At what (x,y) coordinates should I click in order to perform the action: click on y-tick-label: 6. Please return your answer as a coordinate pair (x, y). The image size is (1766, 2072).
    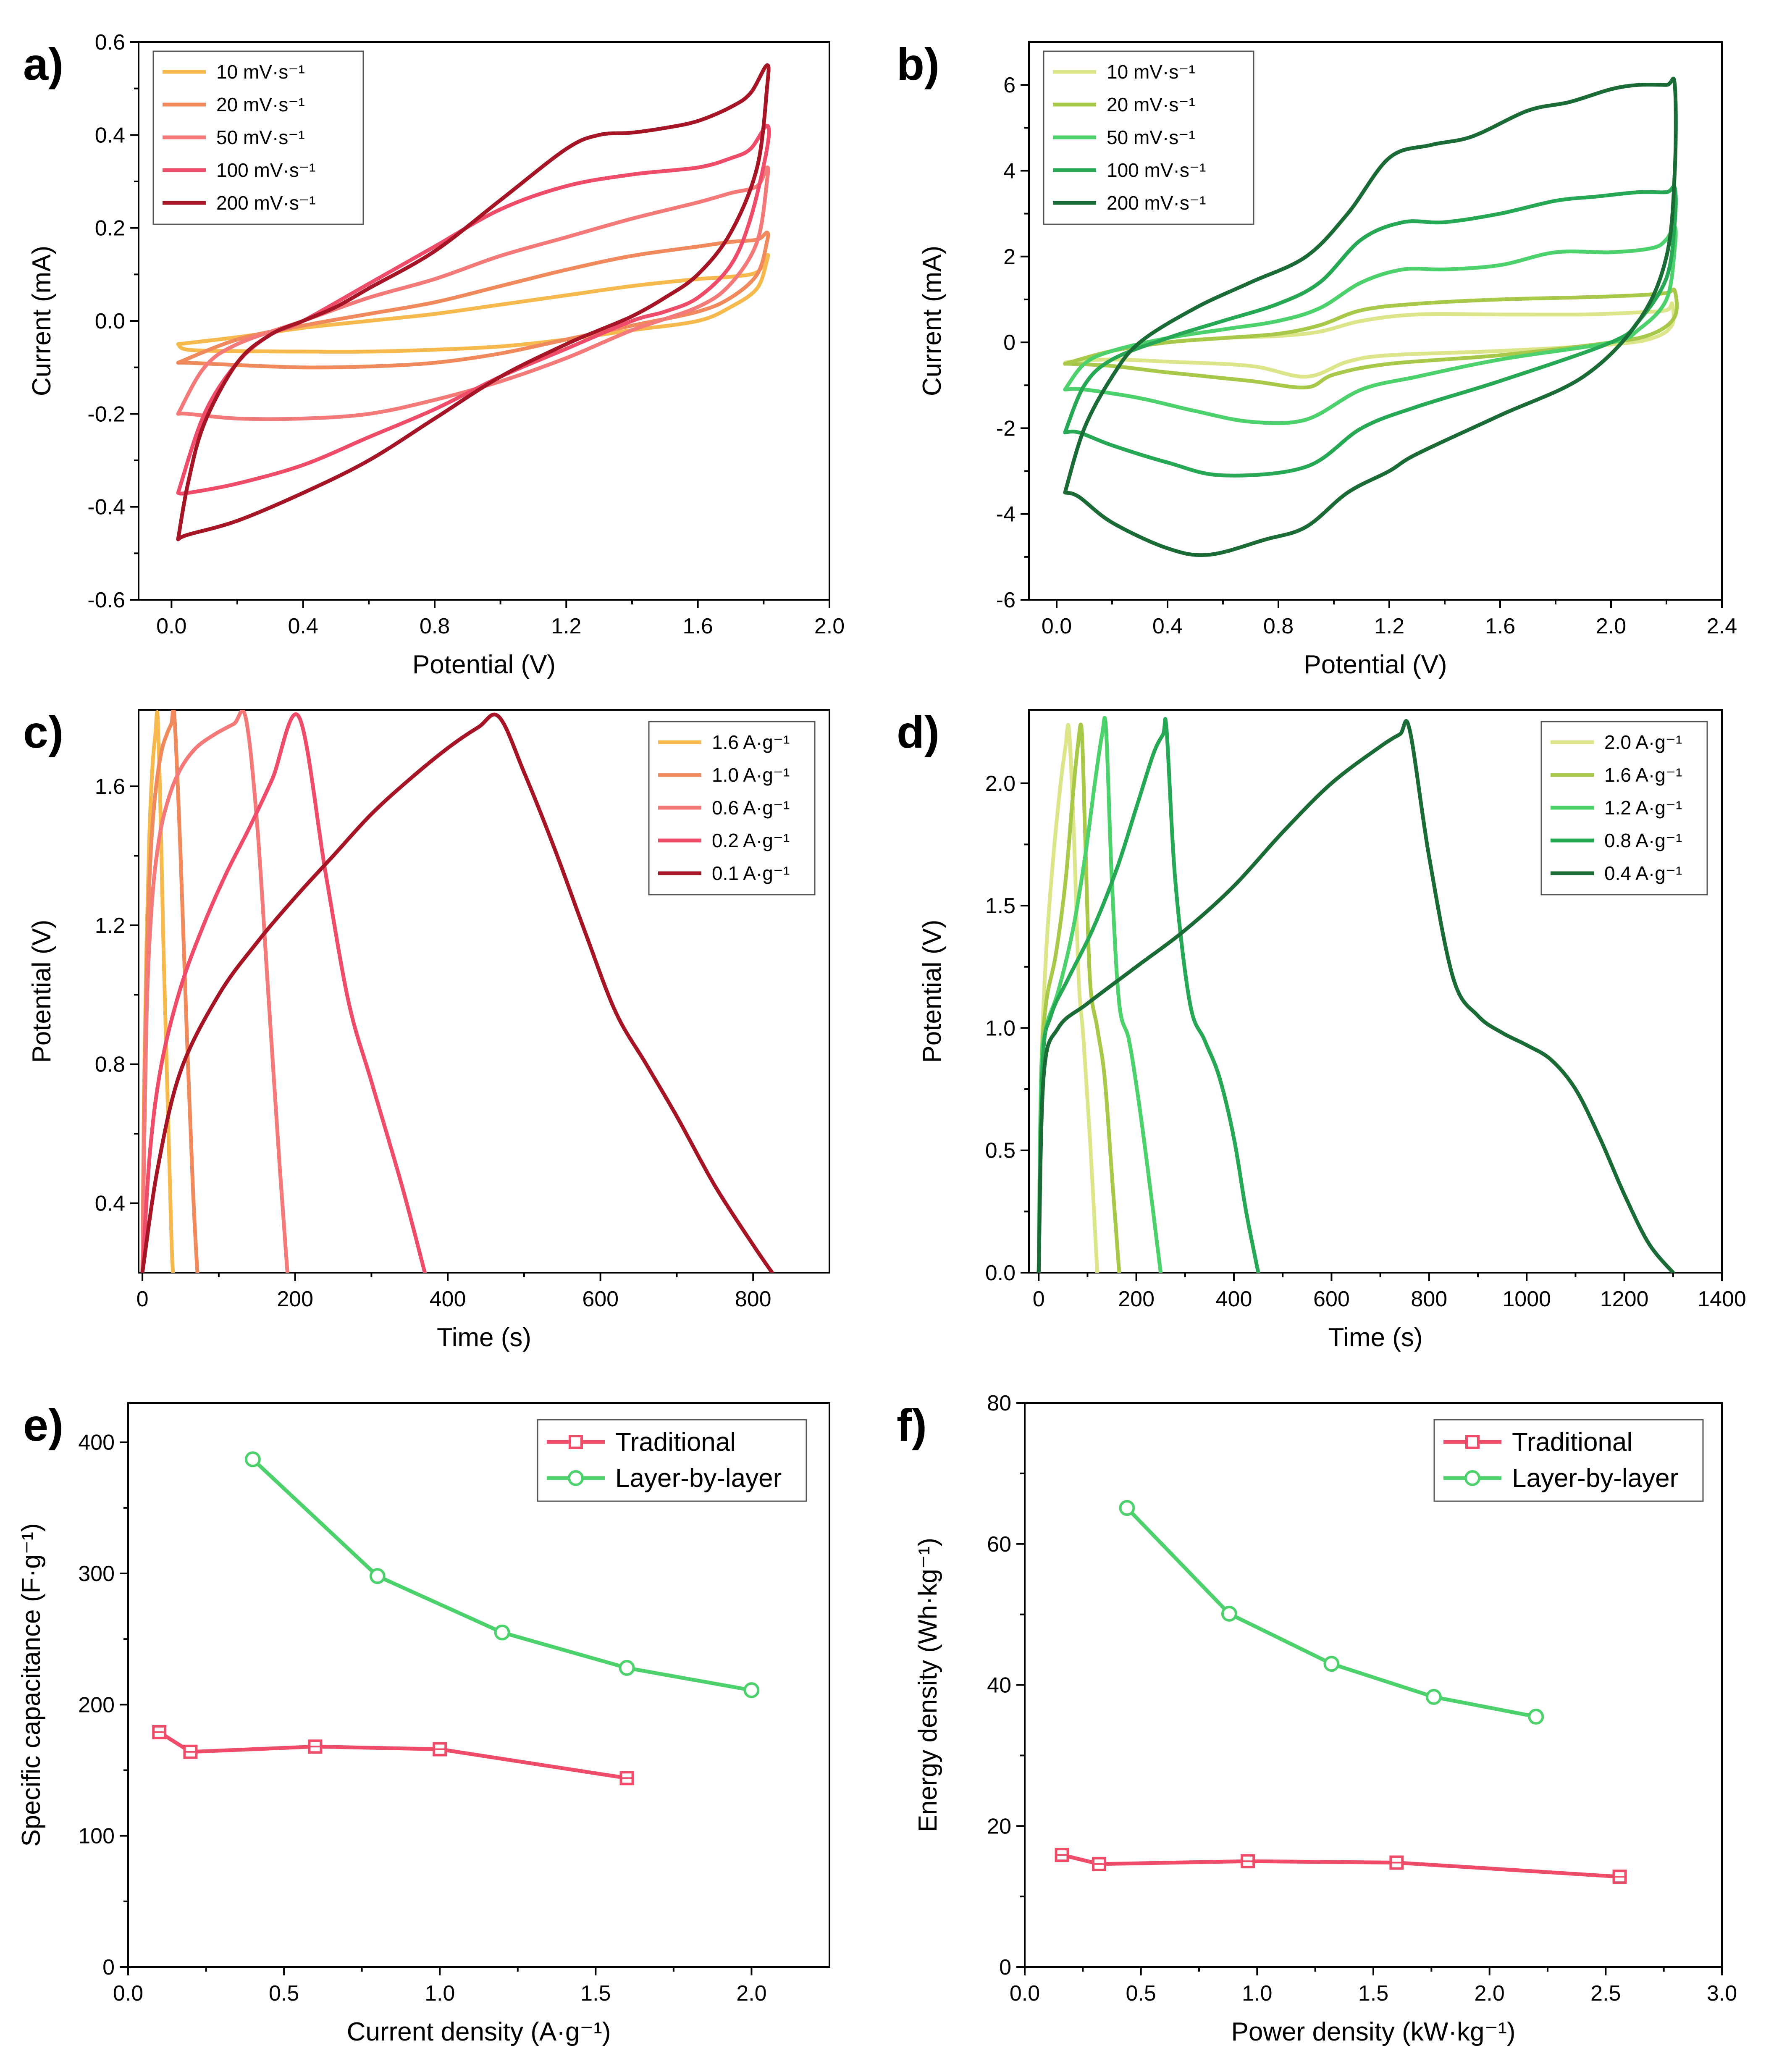
    Looking at the image, I should click on (1009, 85).